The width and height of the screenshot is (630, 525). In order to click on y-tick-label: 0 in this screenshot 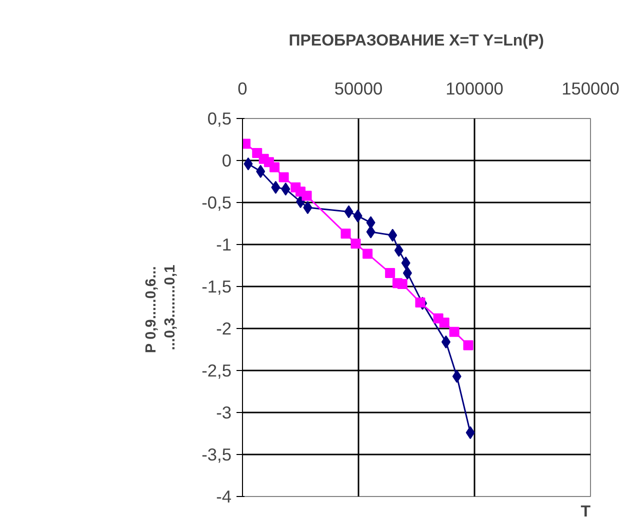, I will do `click(227, 160)`.